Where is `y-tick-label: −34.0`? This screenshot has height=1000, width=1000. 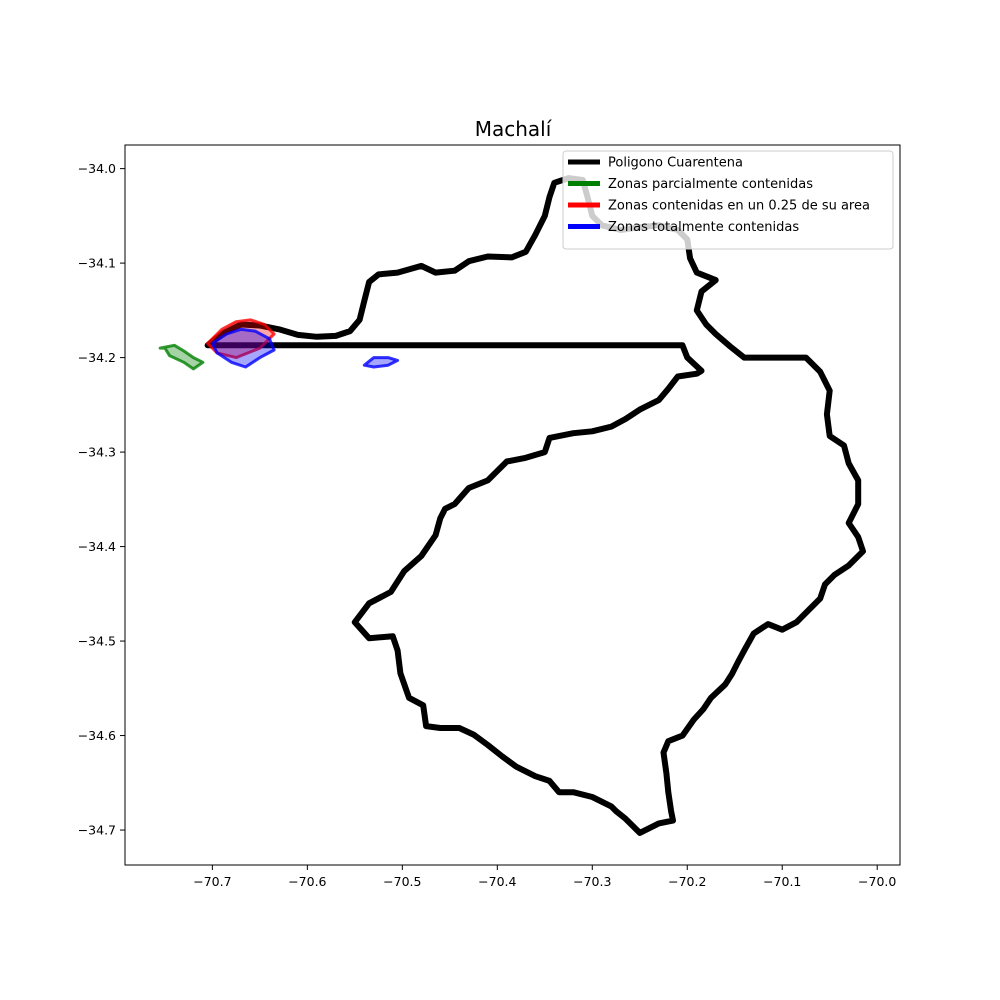 y-tick-label: −34.0 is located at coordinates (97, 168).